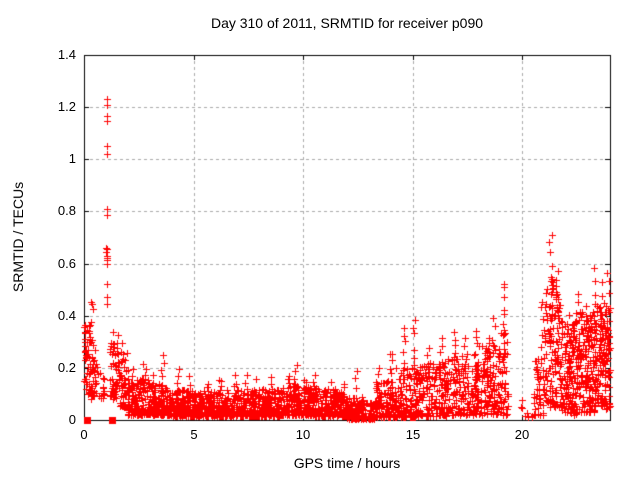 The width and height of the screenshot is (640, 480). I want to click on x-tick-label: 0, so click(84, 434).